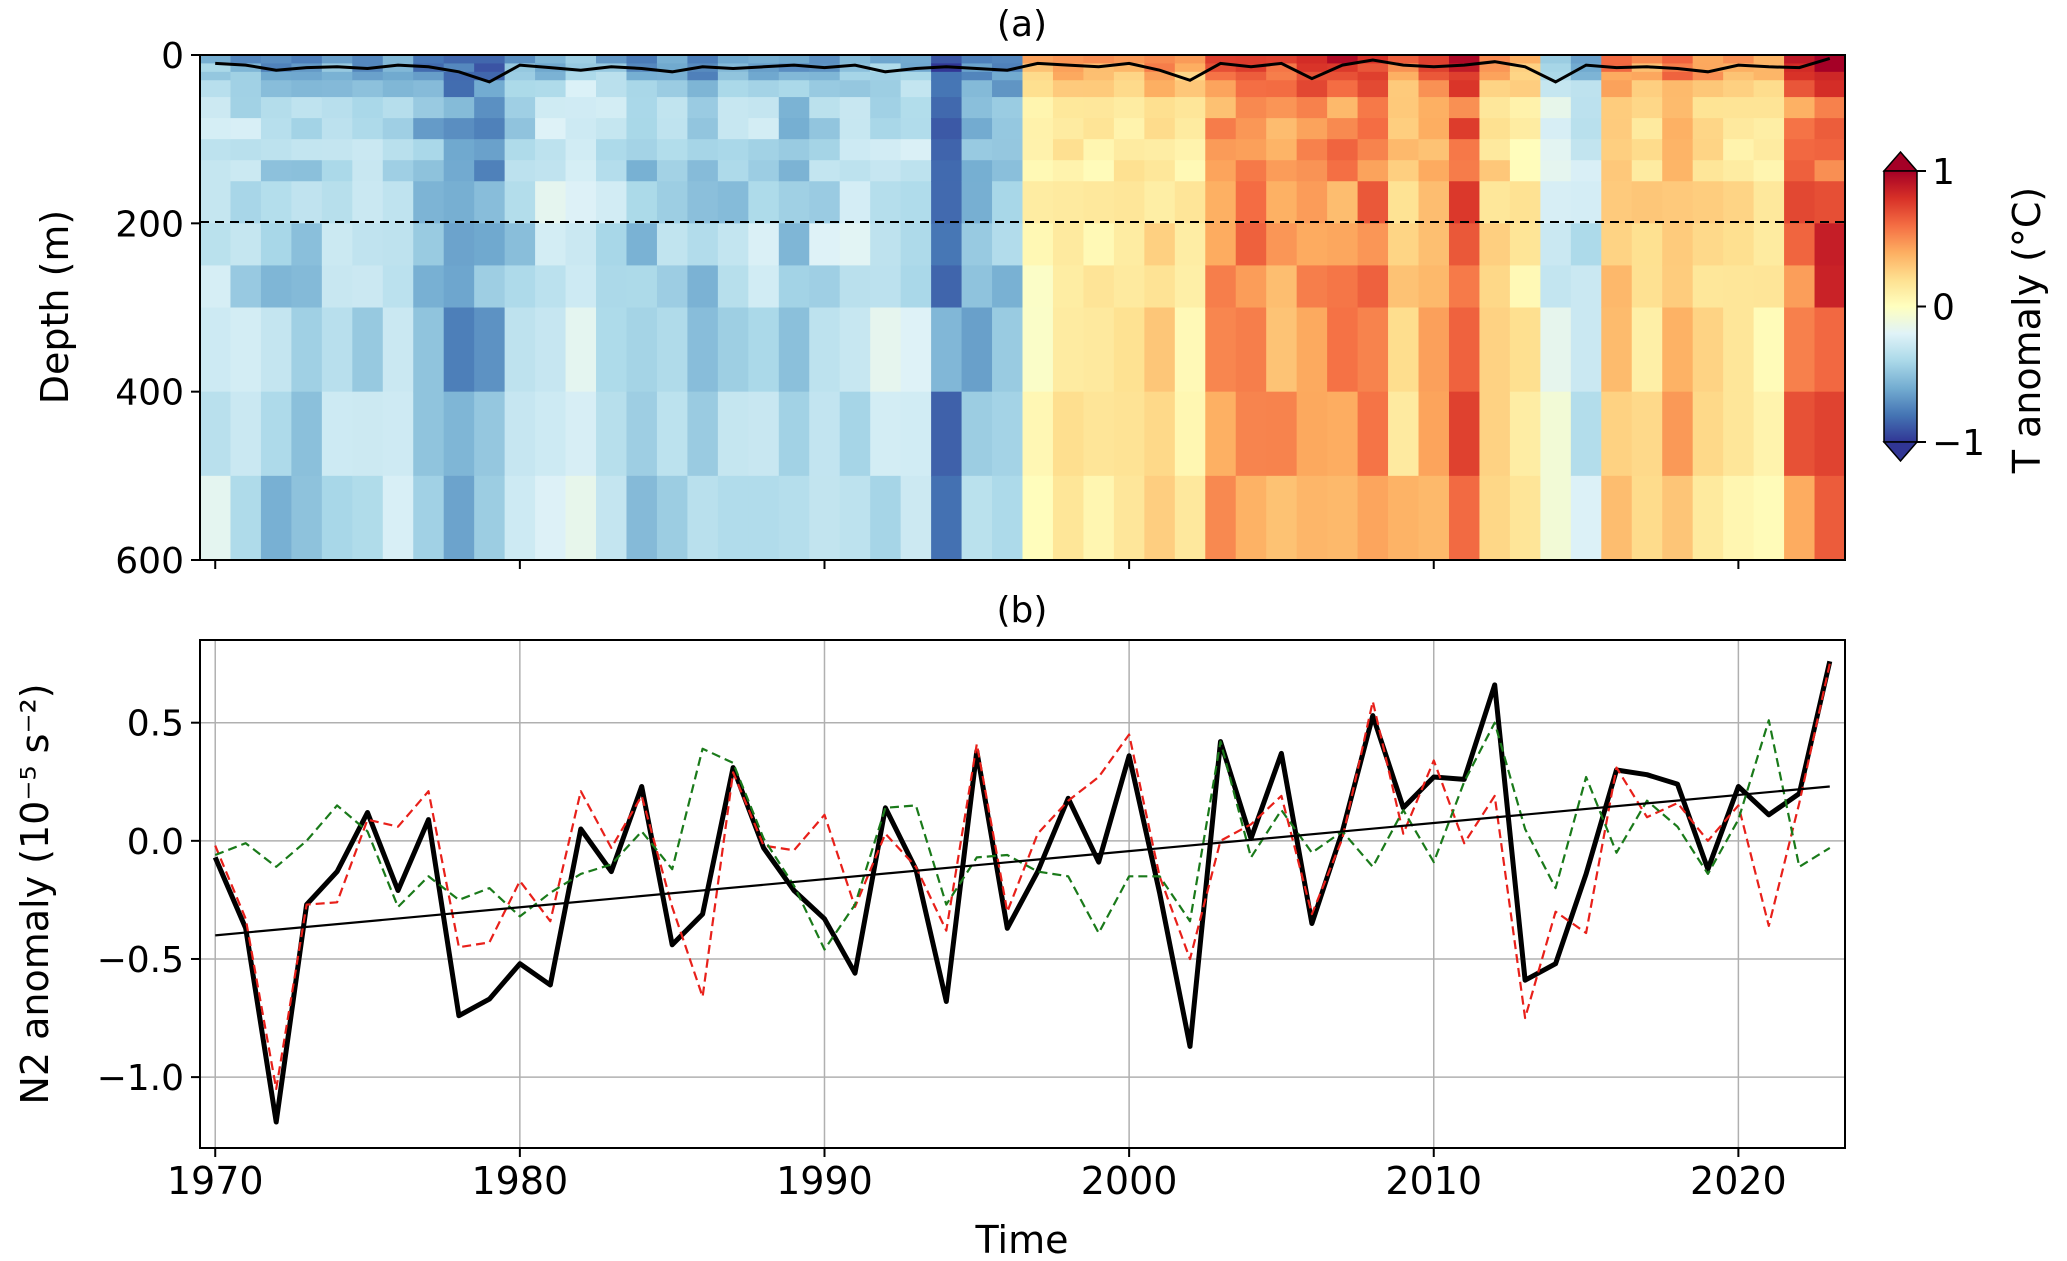 This screenshot has height=1261, width=2067. Describe the element at coordinates (215, 1181) in the screenshot. I see `panel-b-xtick-label: 1970` at that location.